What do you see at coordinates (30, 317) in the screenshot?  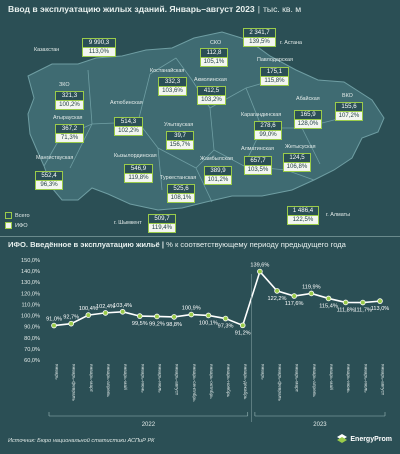 I see `y-tick-label: 100,0%` at bounding box center [30, 317].